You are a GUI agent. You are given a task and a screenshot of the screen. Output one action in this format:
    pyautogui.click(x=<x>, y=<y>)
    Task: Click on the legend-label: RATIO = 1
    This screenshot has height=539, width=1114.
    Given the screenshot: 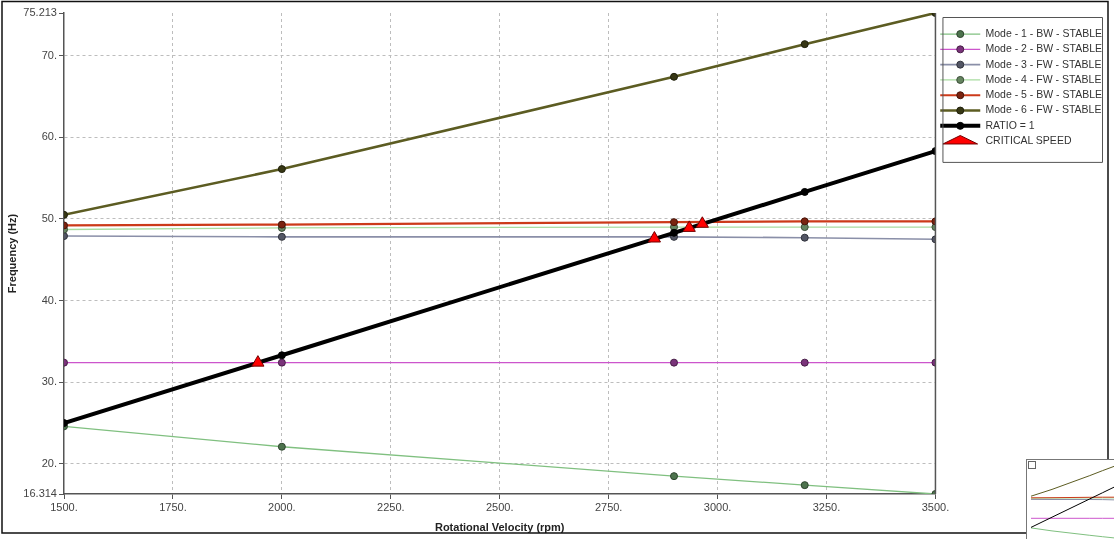 What is the action you would take?
    pyautogui.click(x=1010, y=124)
    